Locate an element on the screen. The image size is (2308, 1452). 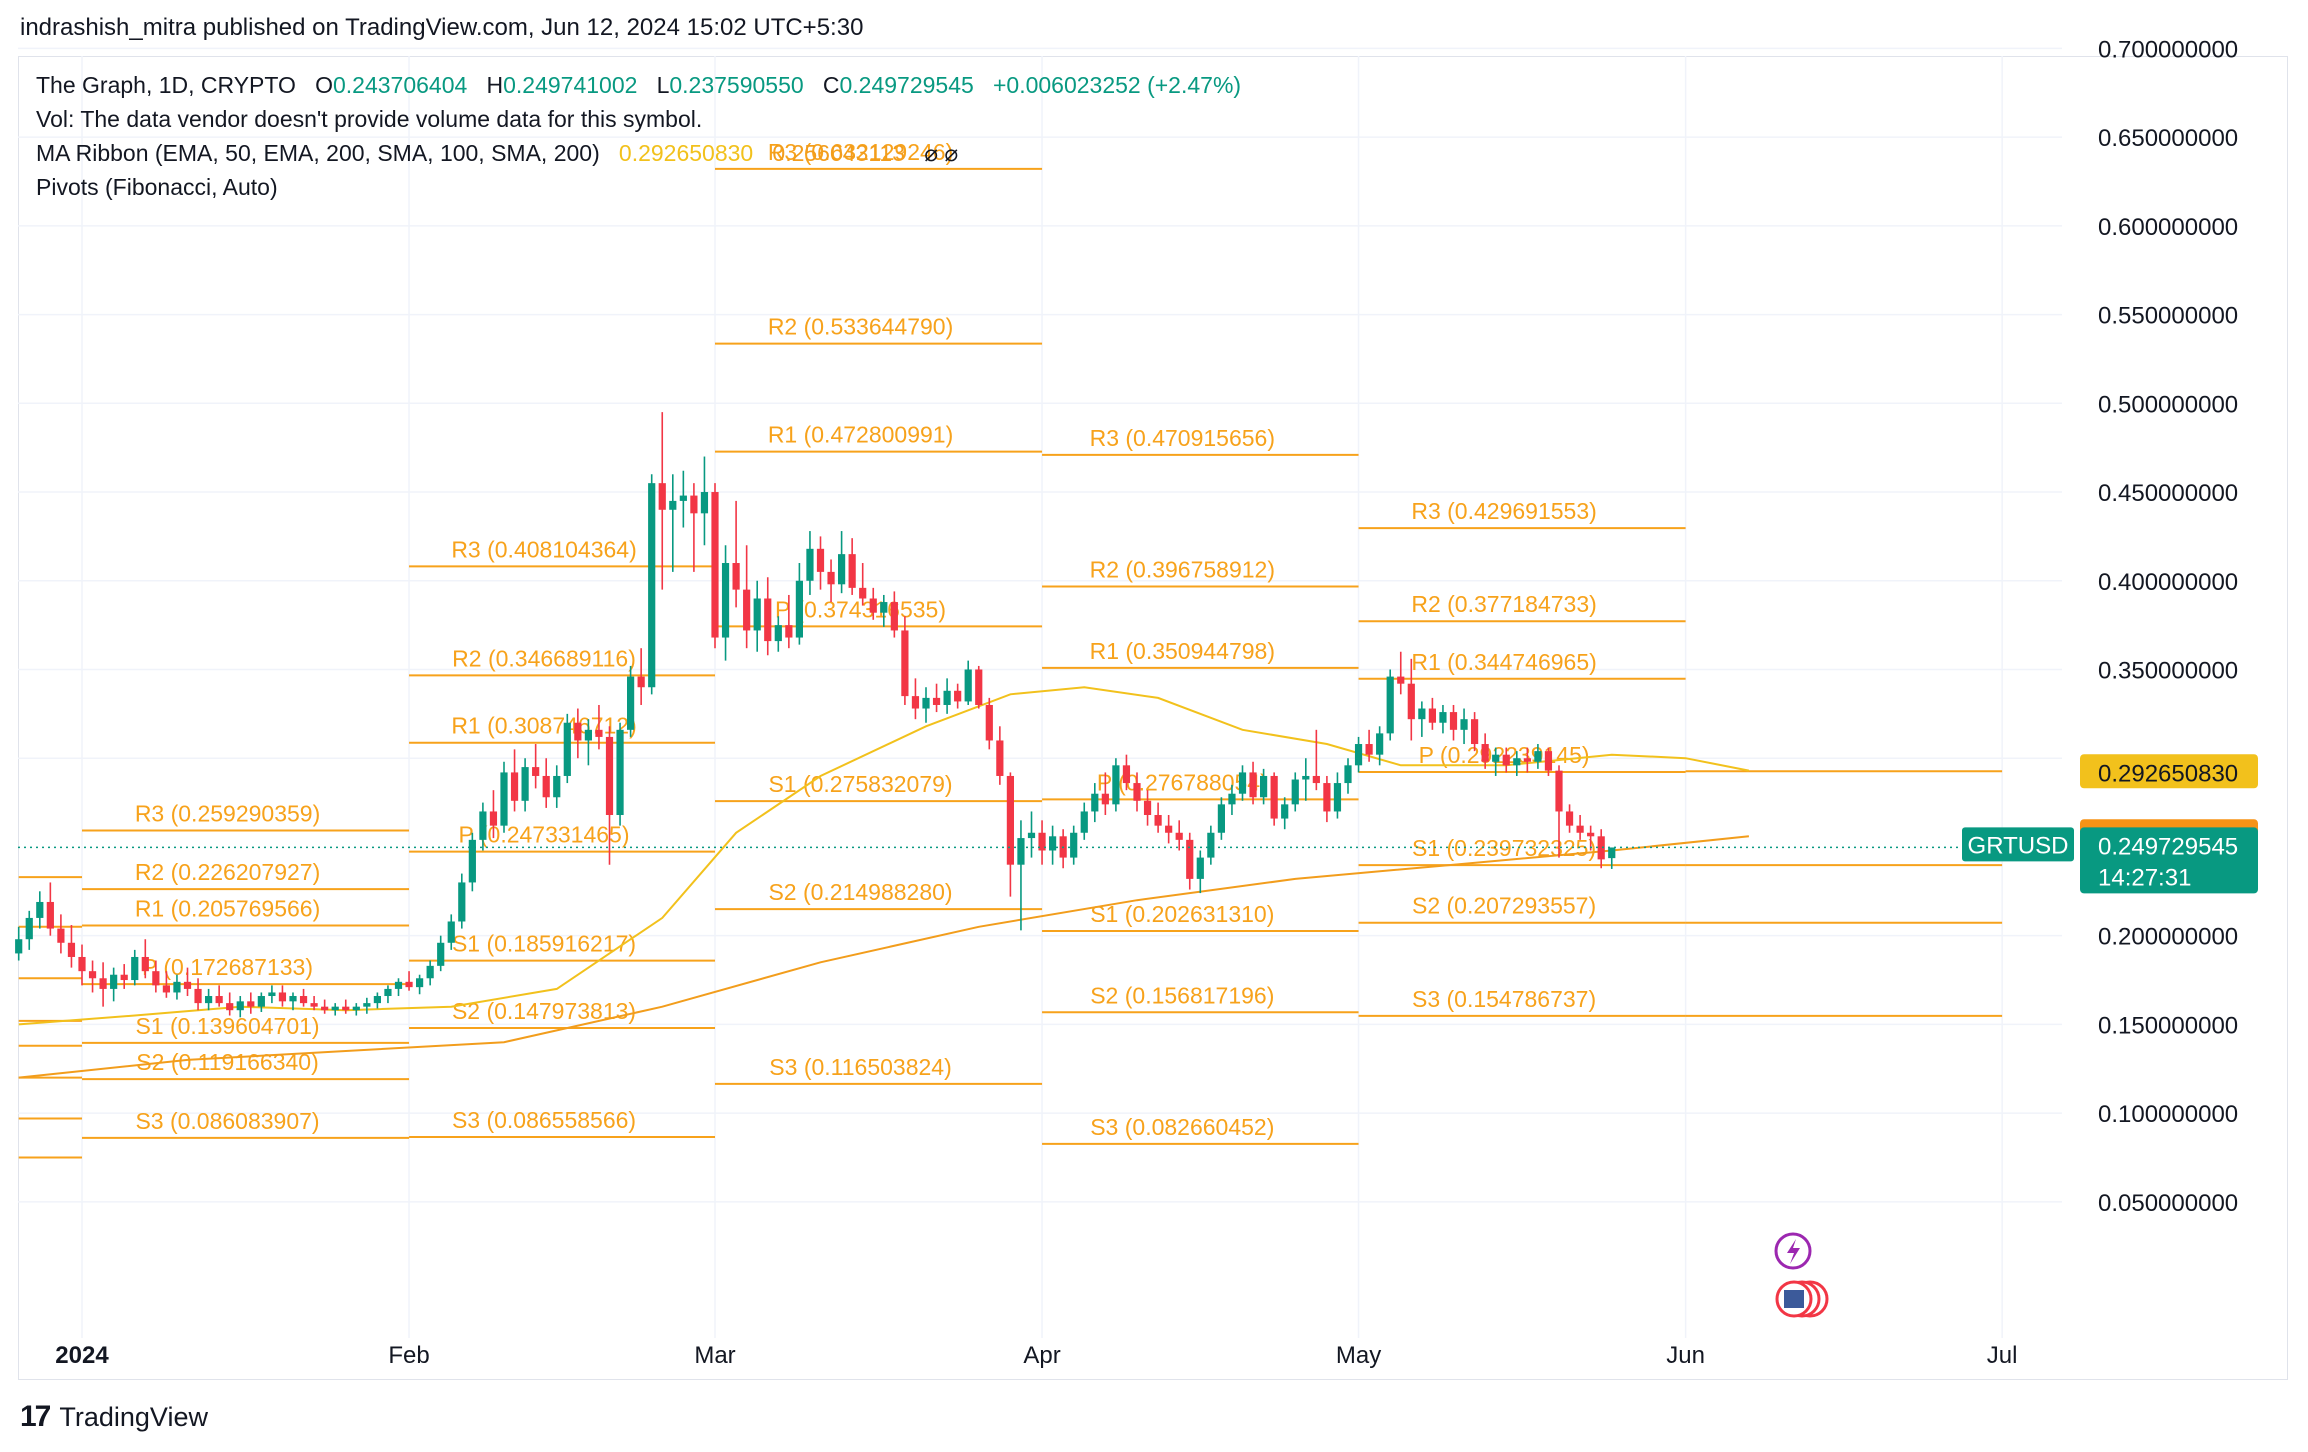
x-tick-label: 2024 is located at coordinates (82, 1355).